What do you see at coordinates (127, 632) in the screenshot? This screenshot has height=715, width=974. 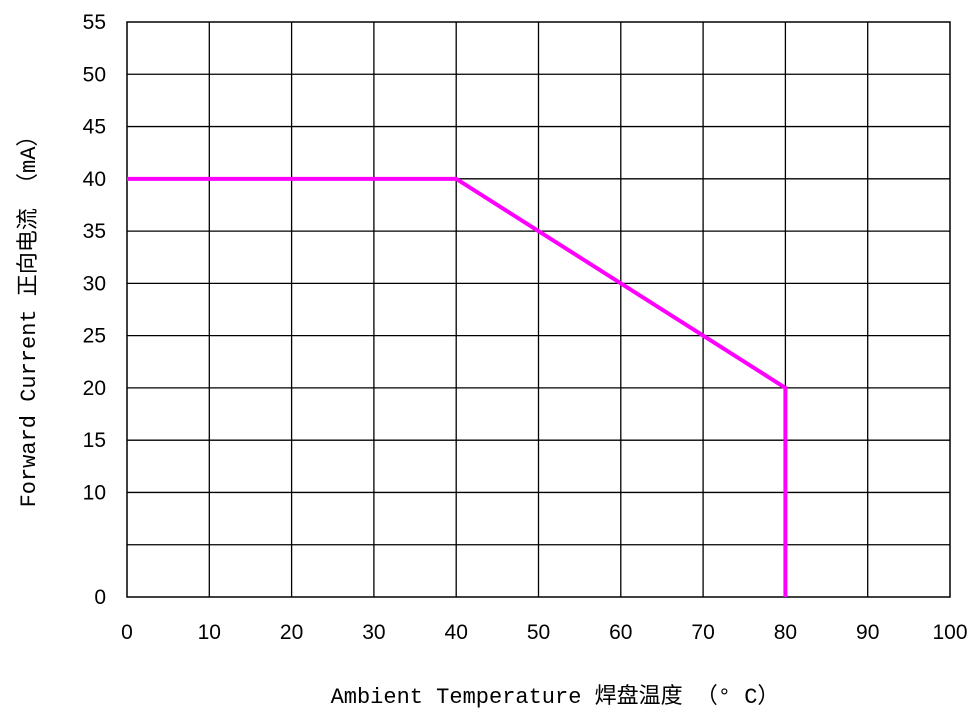 I see `x-tick-label: 0` at bounding box center [127, 632].